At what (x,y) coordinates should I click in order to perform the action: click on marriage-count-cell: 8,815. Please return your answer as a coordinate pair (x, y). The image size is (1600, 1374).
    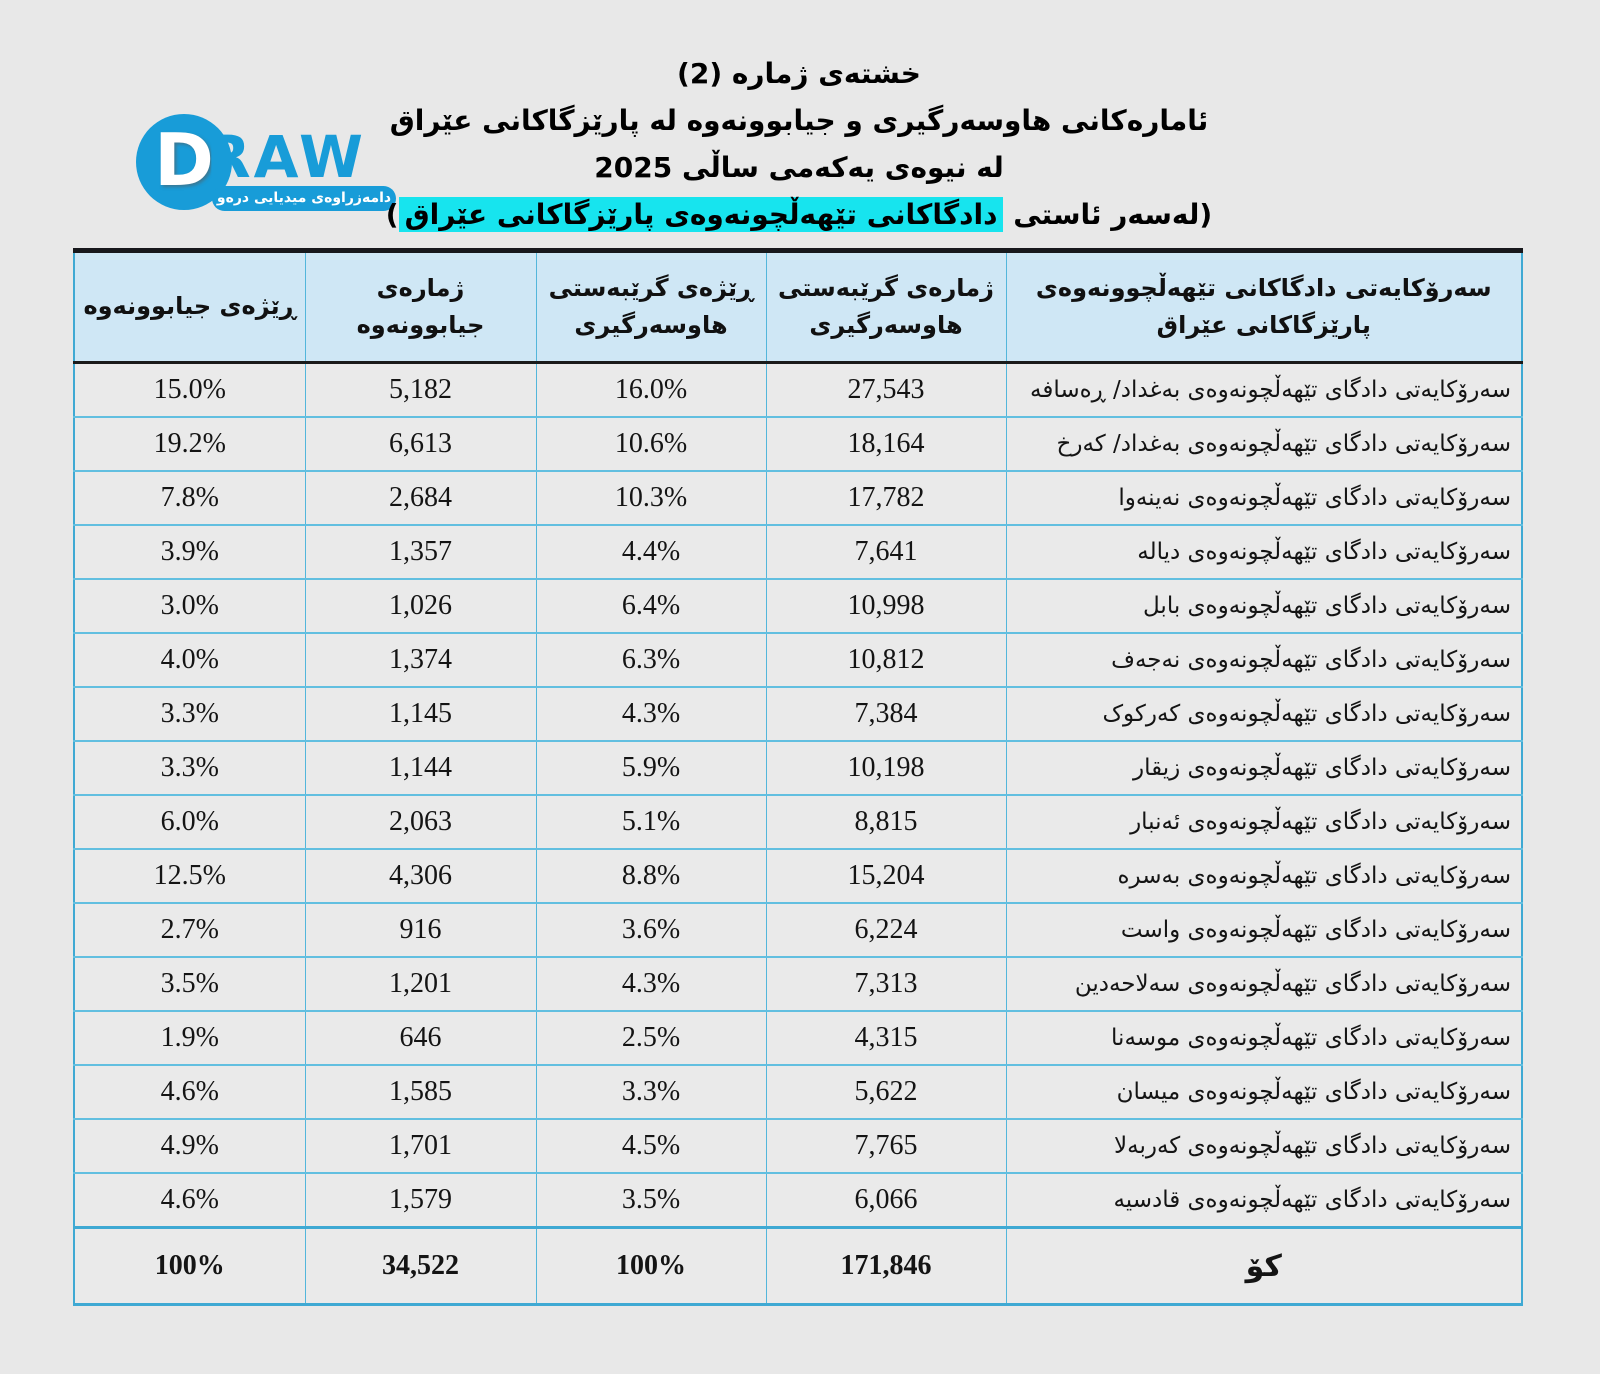
    Looking at the image, I should click on (886, 822).